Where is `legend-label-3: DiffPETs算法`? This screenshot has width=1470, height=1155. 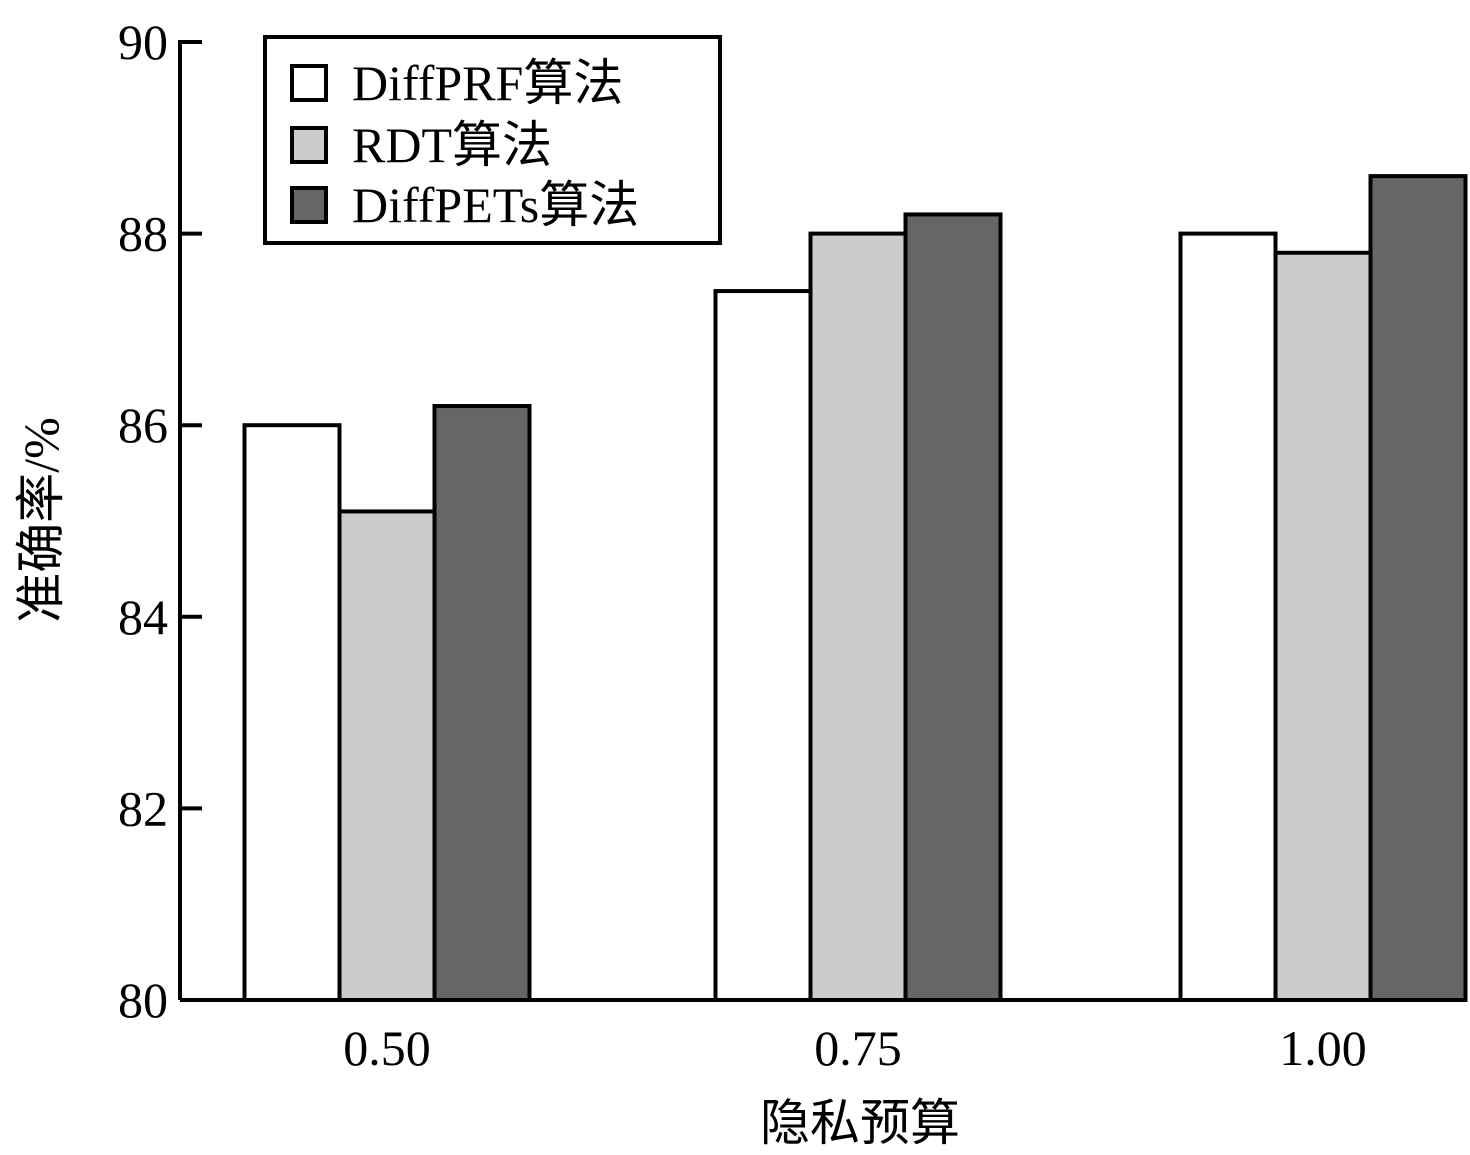 legend-label-3: DiffPETs算法 is located at coordinates (495, 205).